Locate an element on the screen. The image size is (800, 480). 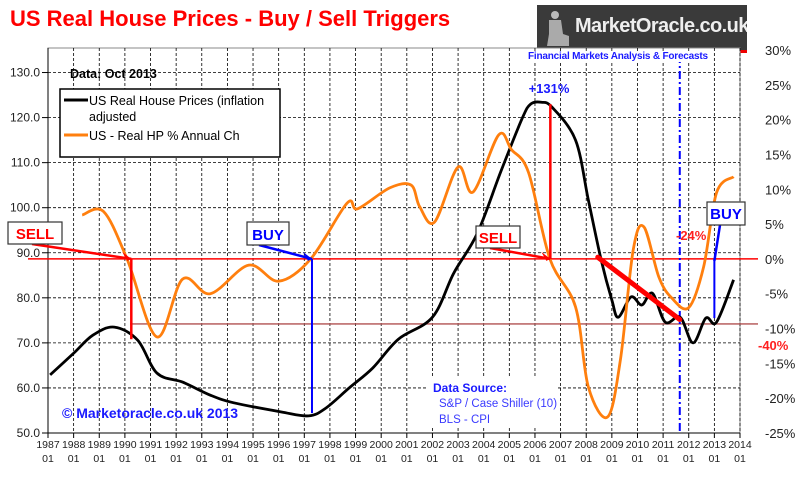
source-box is located at coordinates (493, 403).